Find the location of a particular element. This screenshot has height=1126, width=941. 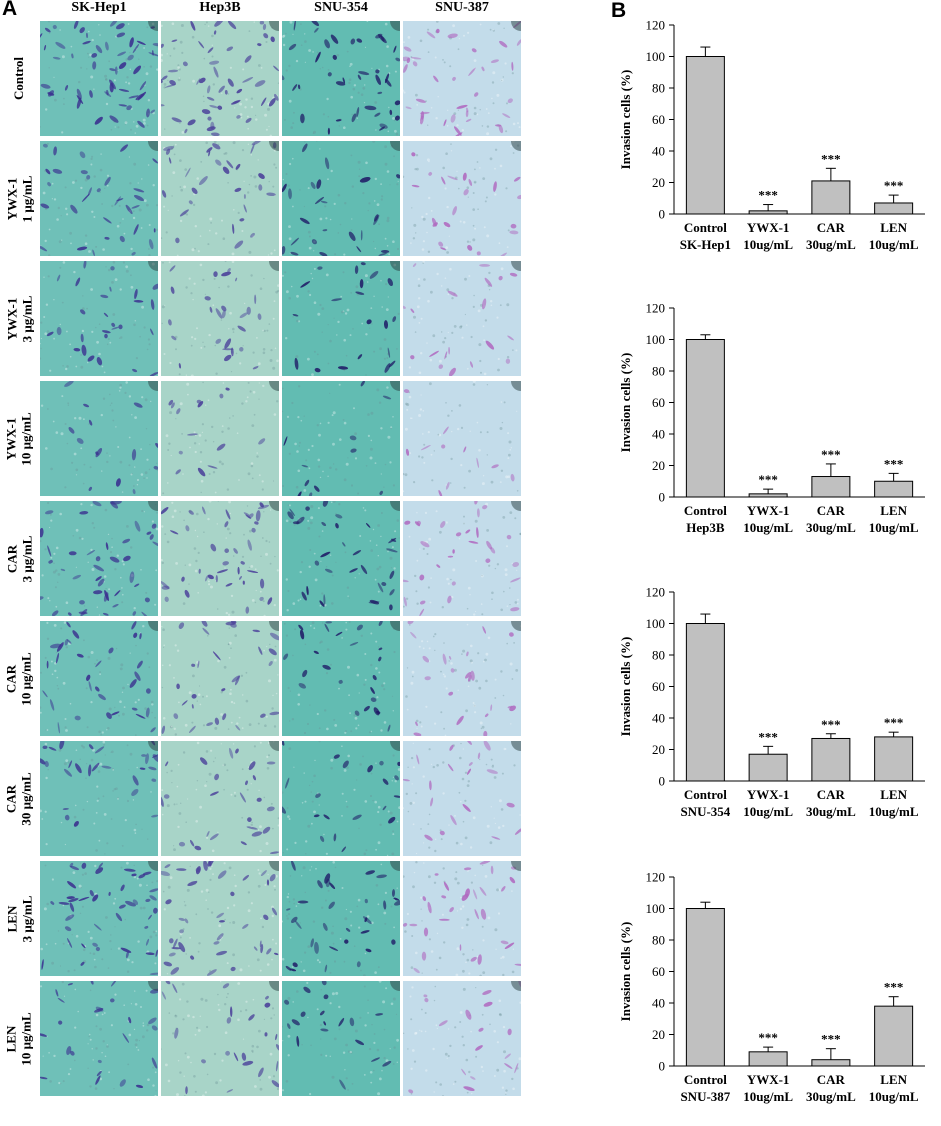

panel-b-label: B is located at coordinates (619, 11).